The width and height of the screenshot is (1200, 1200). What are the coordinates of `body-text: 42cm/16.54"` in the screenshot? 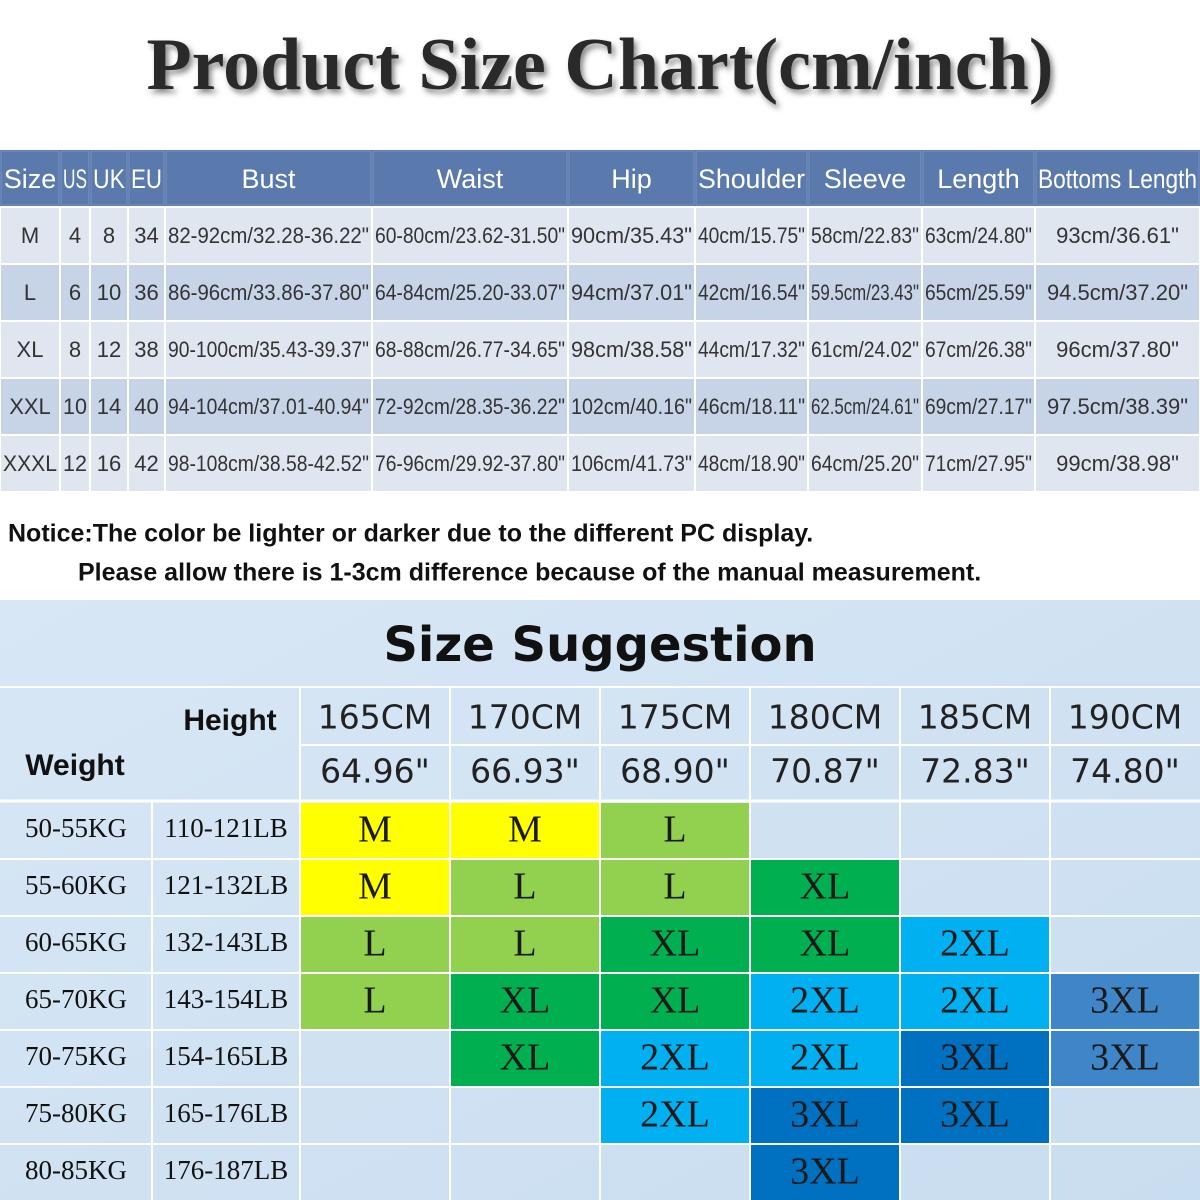 It's located at (751, 292).